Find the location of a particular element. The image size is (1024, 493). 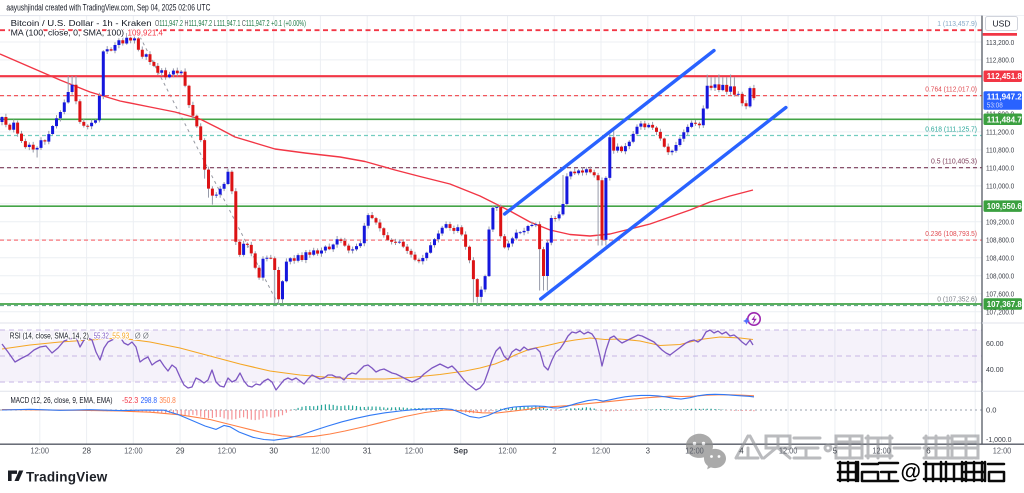

svg-text: 108,000.0 is located at coordinates (1000, 276).